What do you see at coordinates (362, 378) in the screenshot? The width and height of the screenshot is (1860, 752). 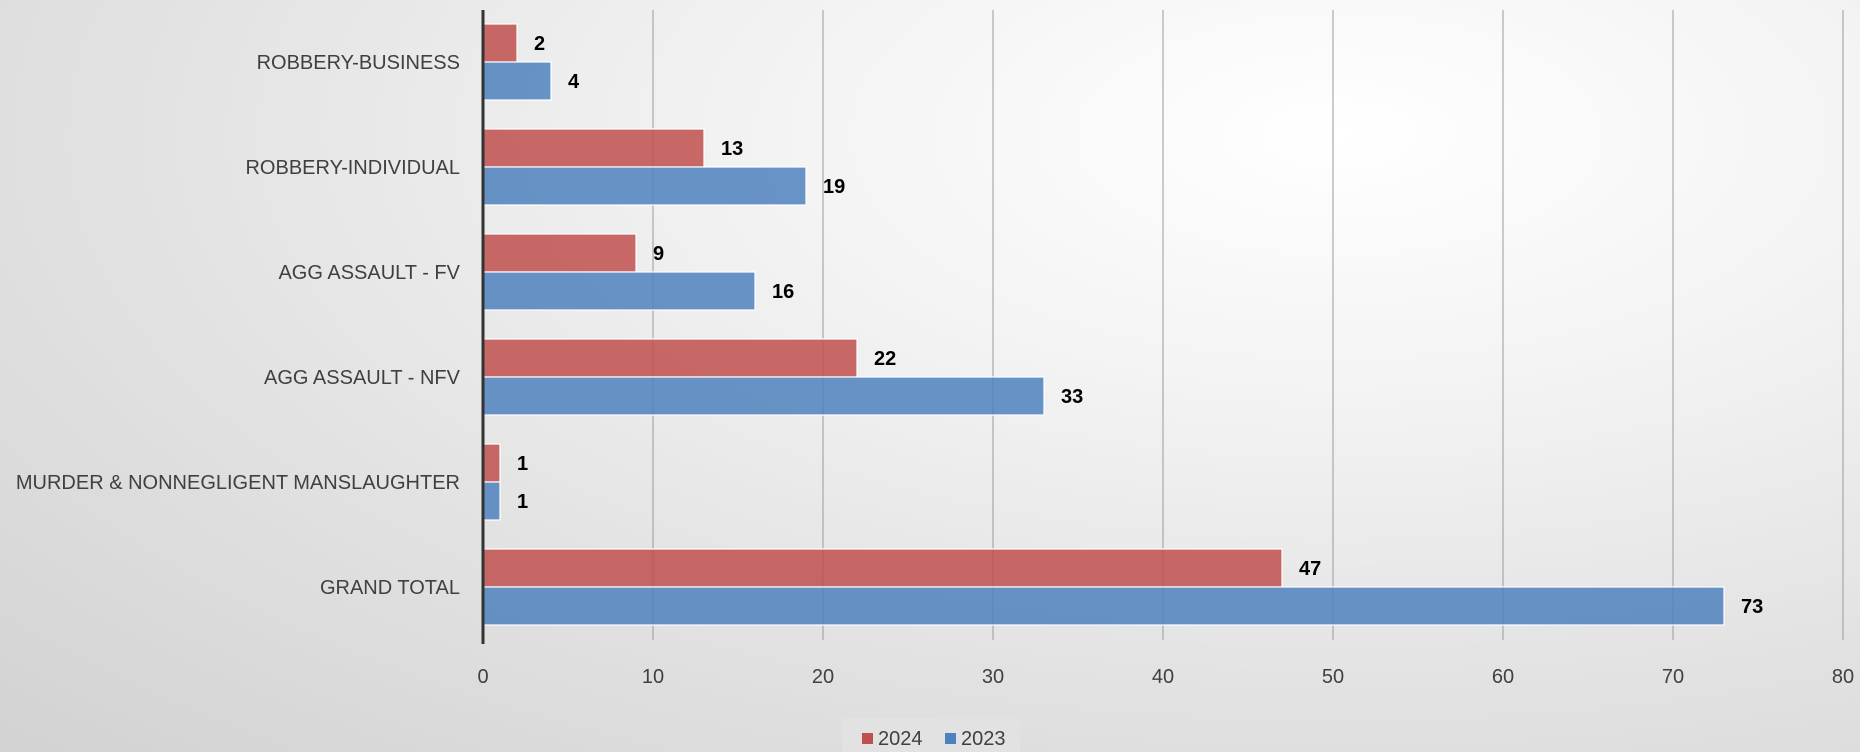 I see `category-label: AGG ASSAULT - NFV` at bounding box center [362, 378].